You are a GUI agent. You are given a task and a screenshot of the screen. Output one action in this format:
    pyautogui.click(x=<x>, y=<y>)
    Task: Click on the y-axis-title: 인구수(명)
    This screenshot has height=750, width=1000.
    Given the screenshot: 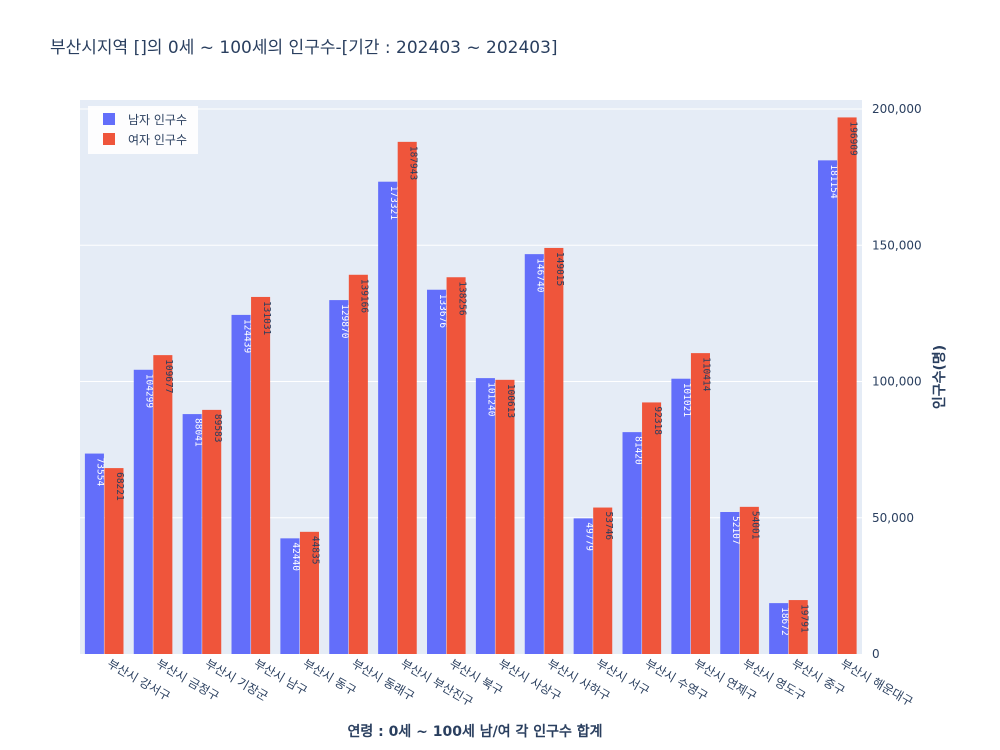 What is the action you would take?
    pyautogui.click(x=939, y=377)
    